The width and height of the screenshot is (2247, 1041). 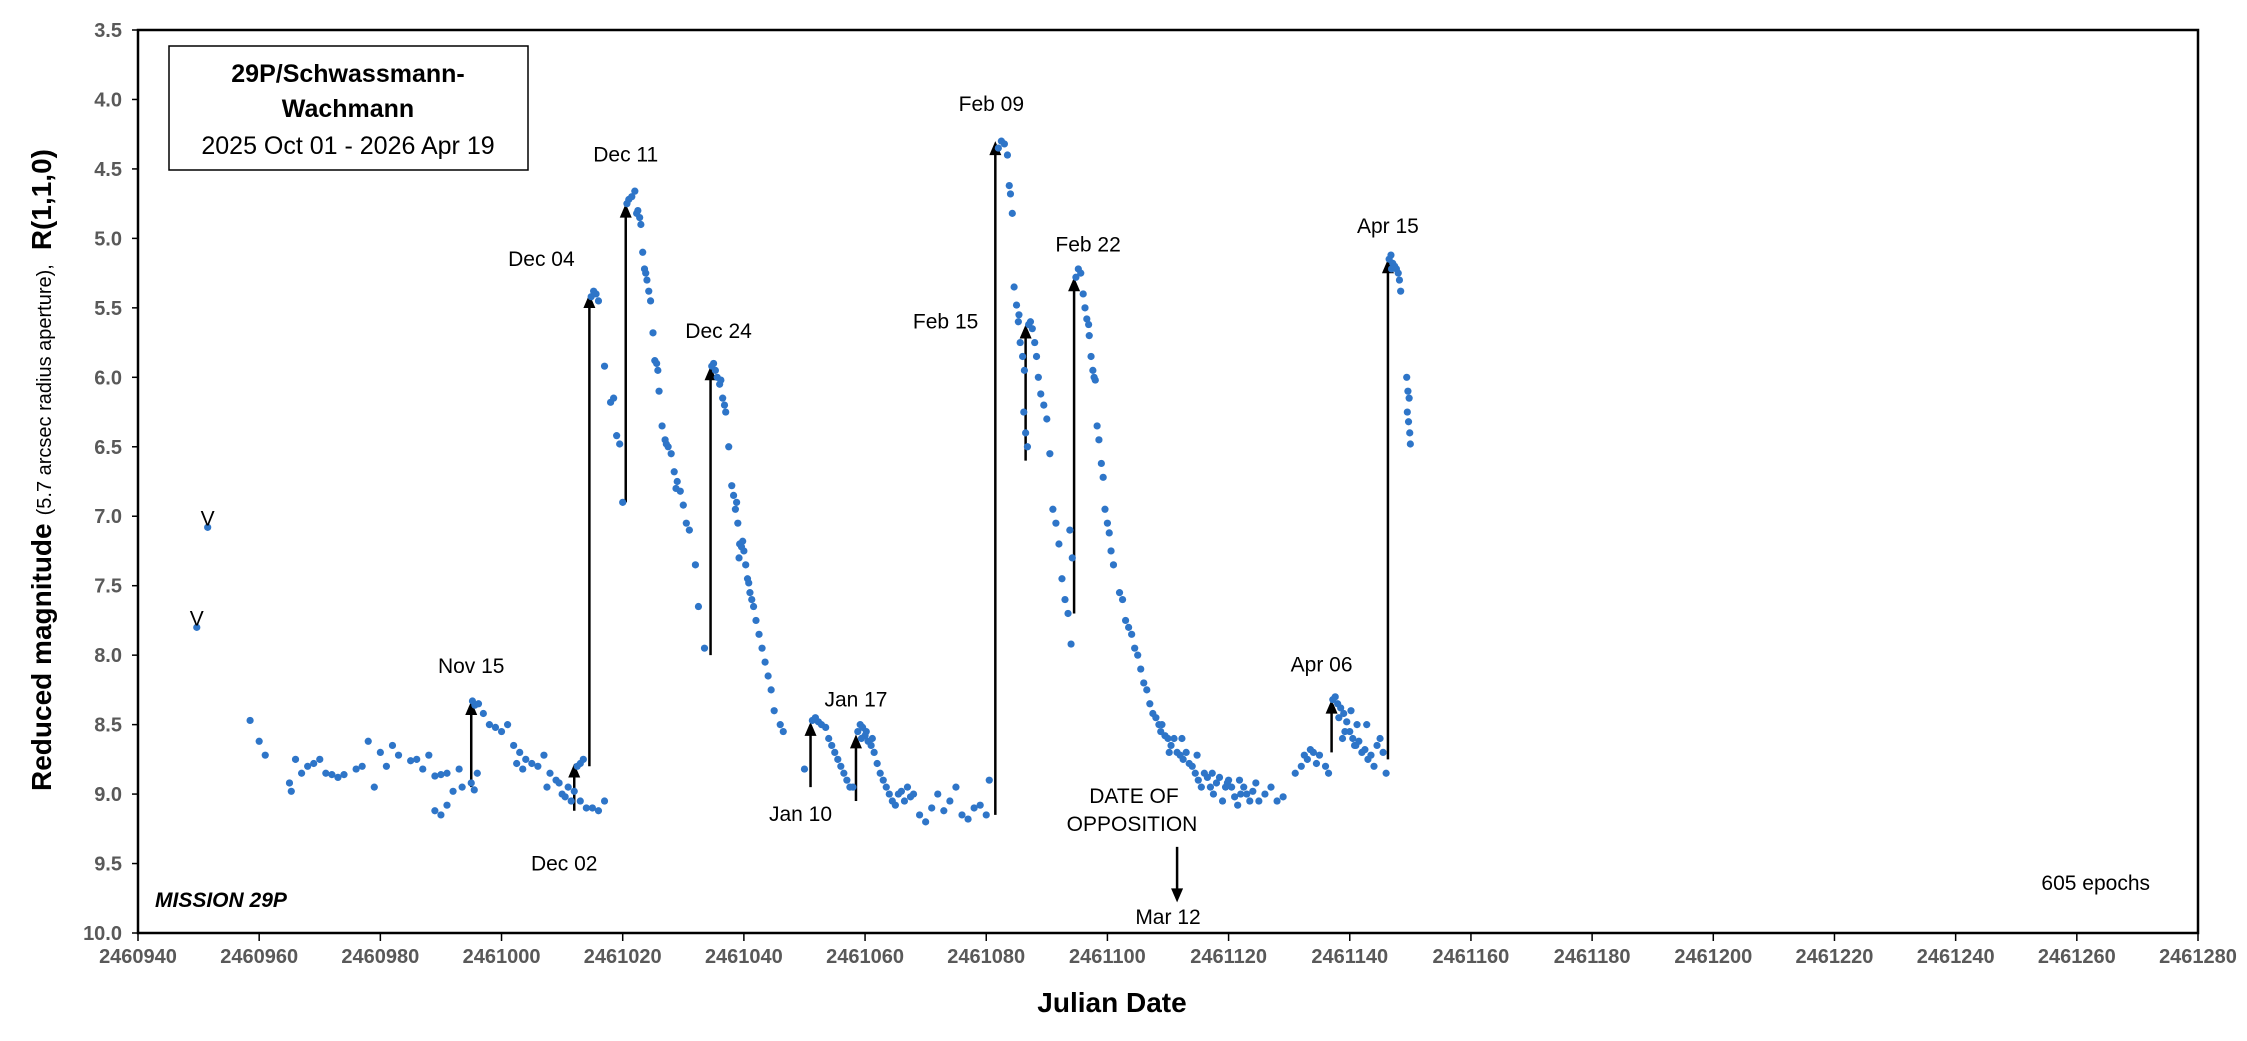 I want to click on y-axis-title-sub: (5.7 arcsec radius aperture),, so click(x=45, y=389).